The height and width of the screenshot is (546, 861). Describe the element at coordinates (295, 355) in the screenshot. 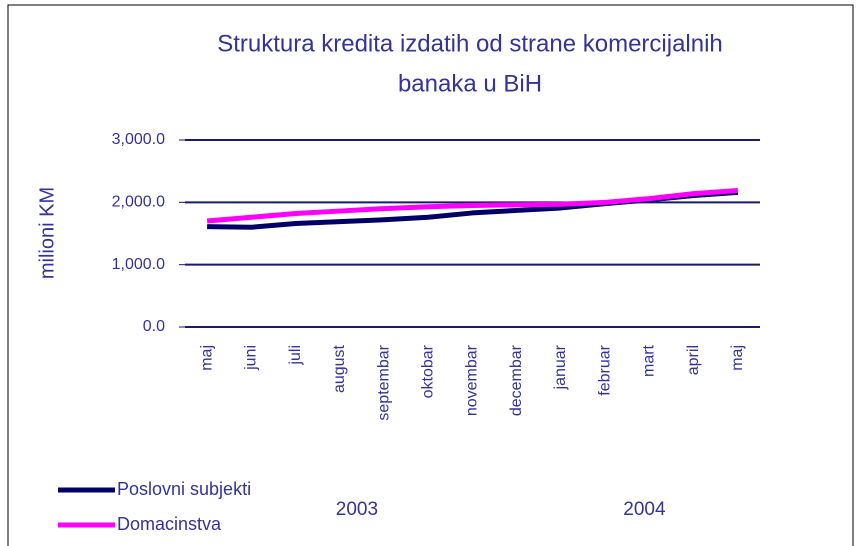

I see `x-tick-label: juli` at that location.